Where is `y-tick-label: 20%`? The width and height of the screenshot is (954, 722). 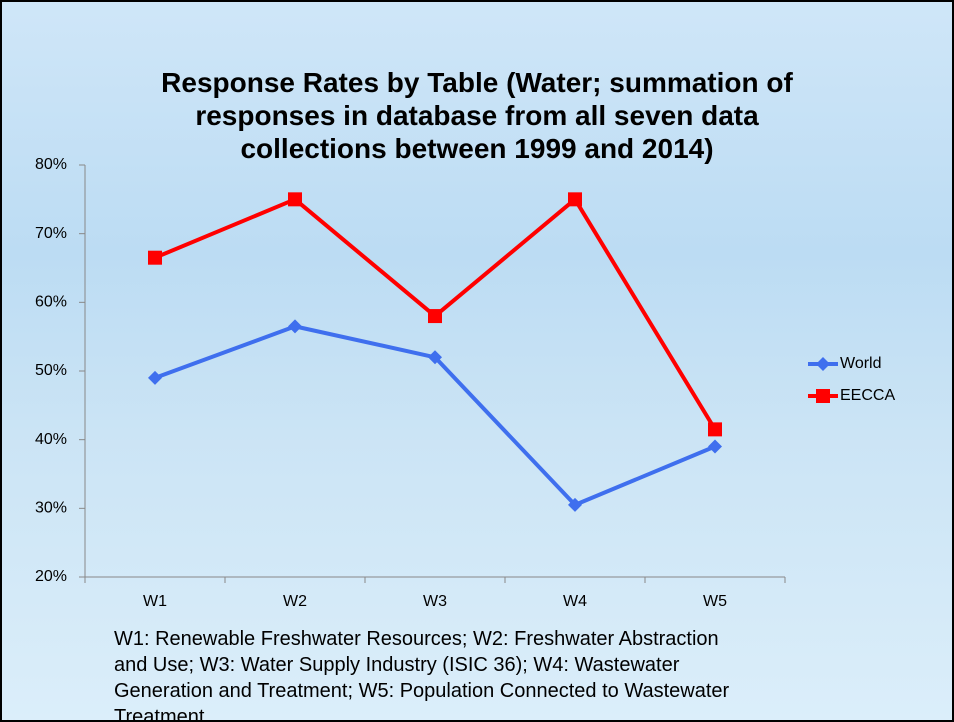 y-tick-label: 20% is located at coordinates (51, 576).